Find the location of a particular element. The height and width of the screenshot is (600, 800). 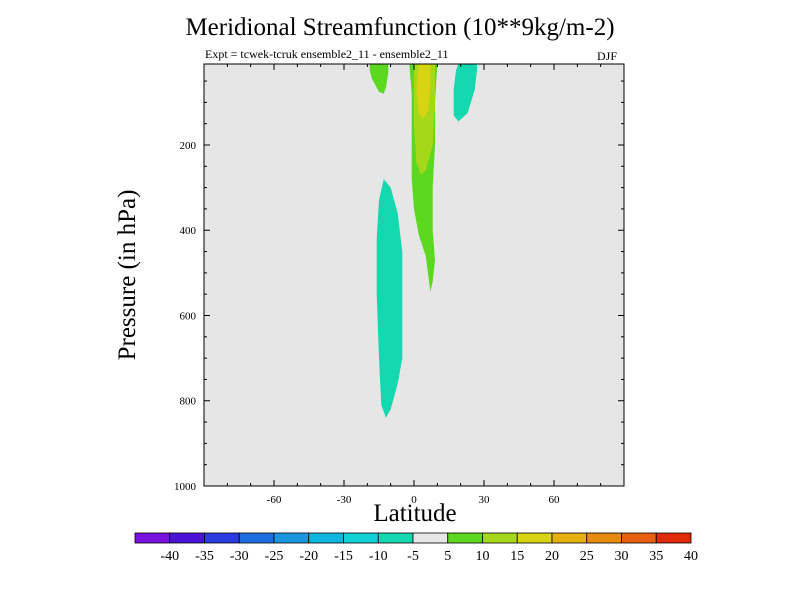

y-tick-label: 600 is located at coordinates (188, 316).